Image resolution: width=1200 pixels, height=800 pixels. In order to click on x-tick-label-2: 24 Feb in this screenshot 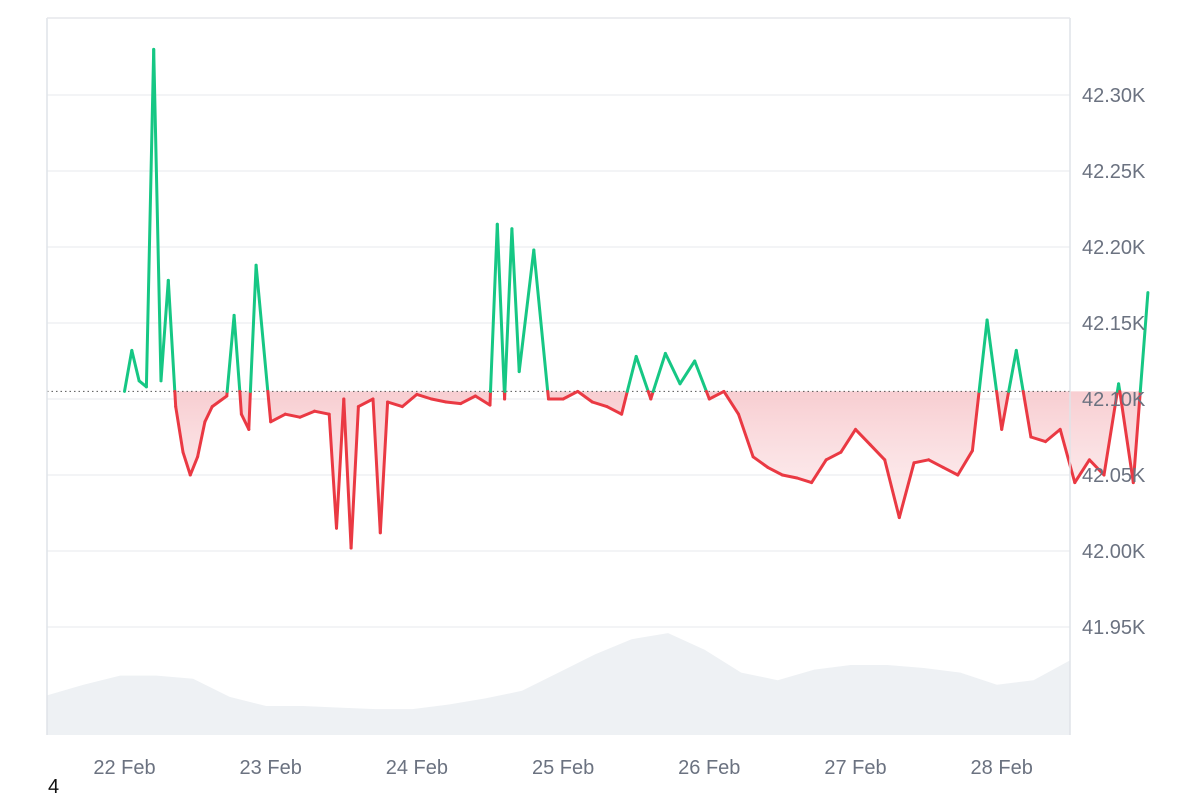, I will do `click(417, 768)`.